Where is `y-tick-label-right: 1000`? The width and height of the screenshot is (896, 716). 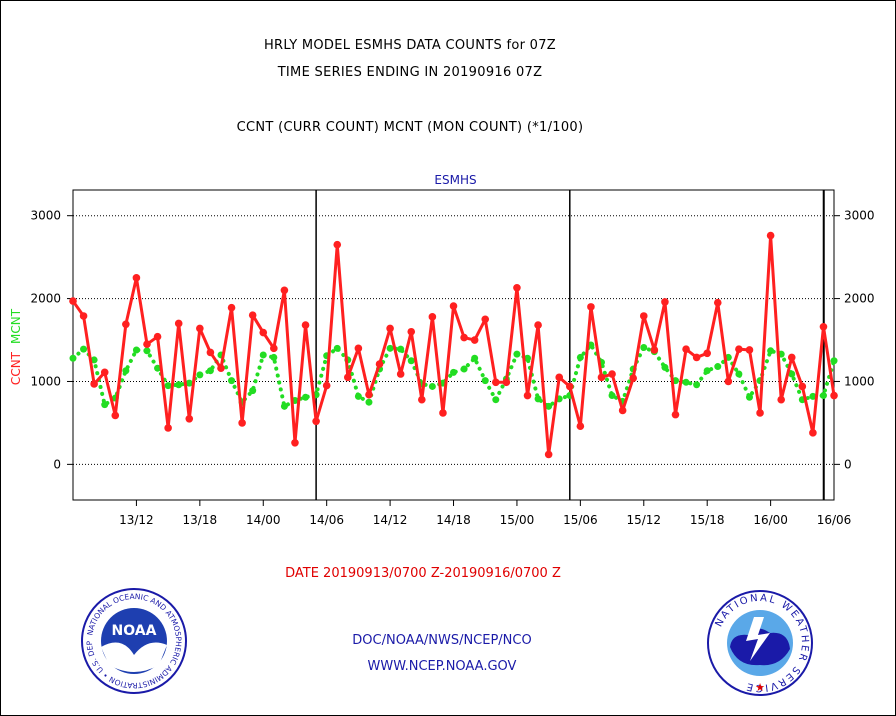
y-tick-label-right: 1000 is located at coordinates (859, 381).